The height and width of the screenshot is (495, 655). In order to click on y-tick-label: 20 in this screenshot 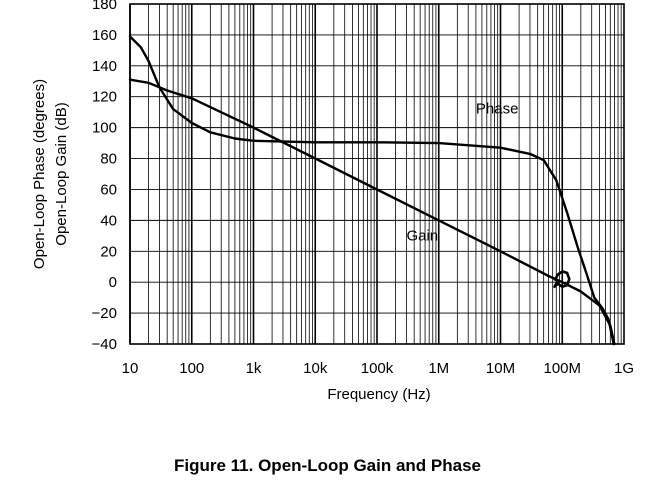, I will do `click(108, 251)`.